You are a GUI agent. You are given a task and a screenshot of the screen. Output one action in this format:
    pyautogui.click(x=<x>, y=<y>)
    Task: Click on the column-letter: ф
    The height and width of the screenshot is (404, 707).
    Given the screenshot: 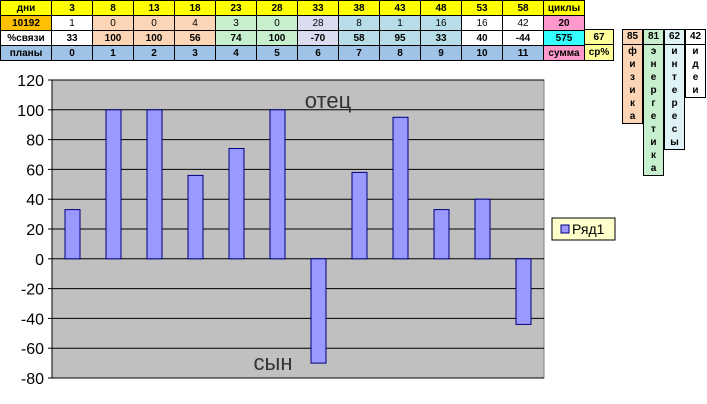 What is the action you would take?
    pyautogui.click(x=632, y=51)
    